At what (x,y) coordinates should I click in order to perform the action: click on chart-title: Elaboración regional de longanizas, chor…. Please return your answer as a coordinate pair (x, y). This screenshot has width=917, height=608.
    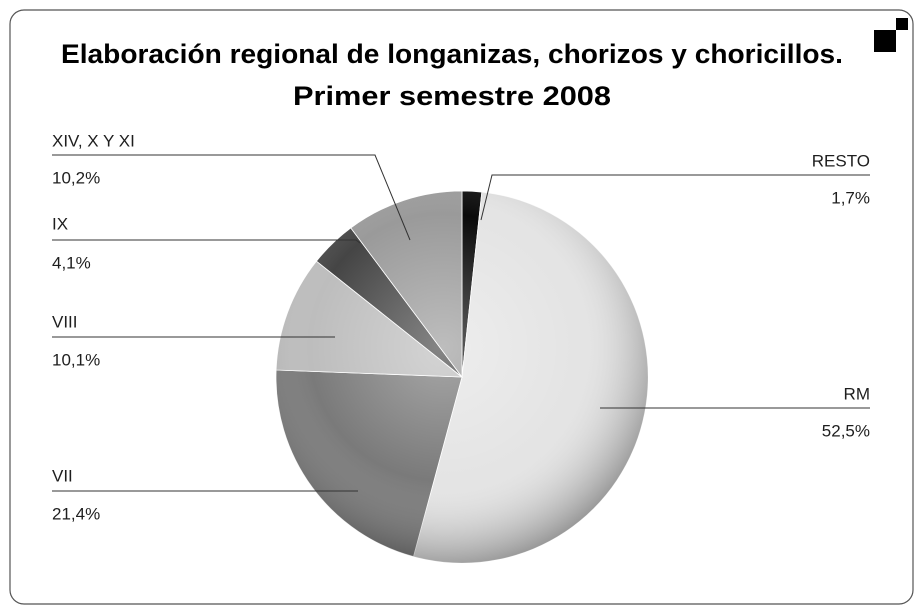
    Looking at the image, I should click on (452, 54).